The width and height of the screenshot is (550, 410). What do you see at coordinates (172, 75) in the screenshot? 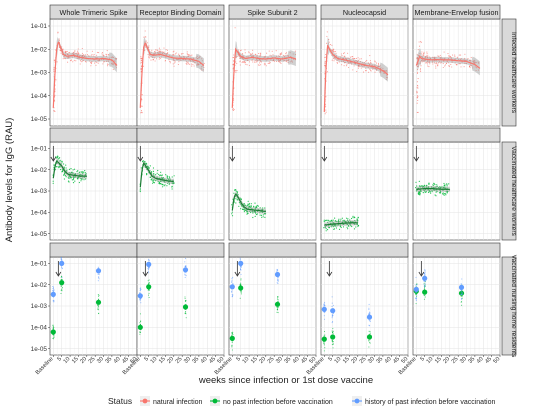
I see `trend-line` at bounding box center [172, 75].